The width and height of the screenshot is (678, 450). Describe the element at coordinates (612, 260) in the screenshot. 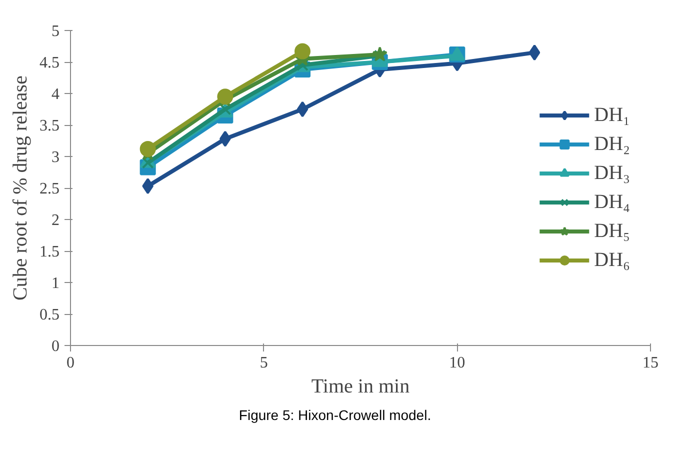

I see `legend-label: DH₆` at that location.